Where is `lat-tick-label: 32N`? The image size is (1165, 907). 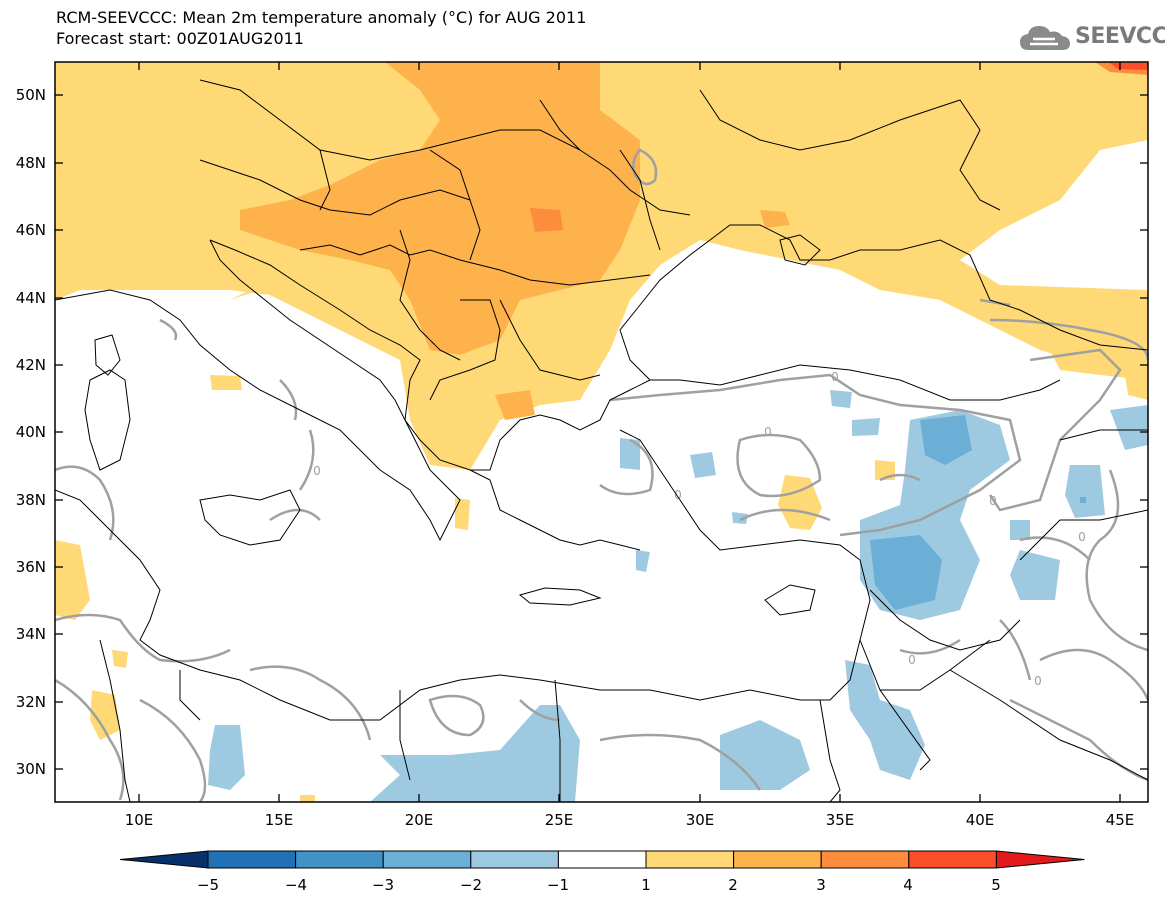 lat-tick-label: 32N is located at coordinates (30, 702).